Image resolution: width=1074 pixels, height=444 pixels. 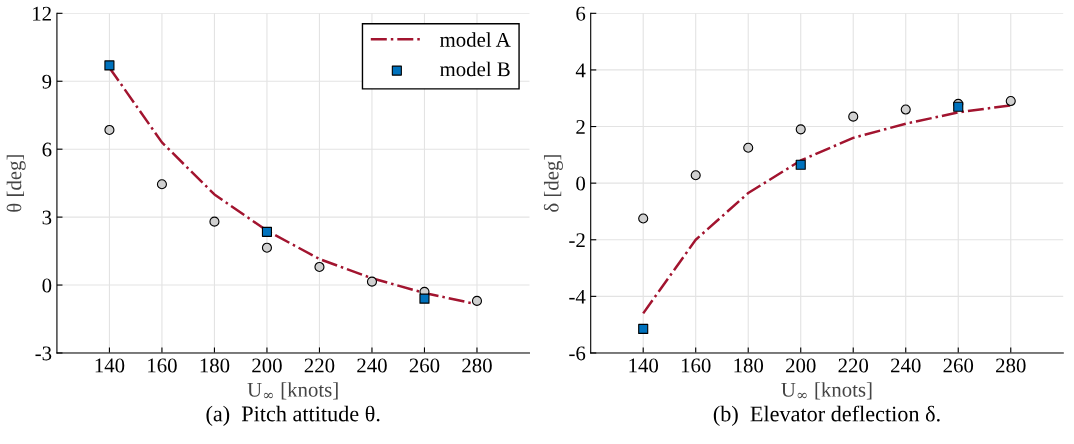 What do you see at coordinates (475, 39) in the screenshot?
I see `legend-label: model A` at bounding box center [475, 39].